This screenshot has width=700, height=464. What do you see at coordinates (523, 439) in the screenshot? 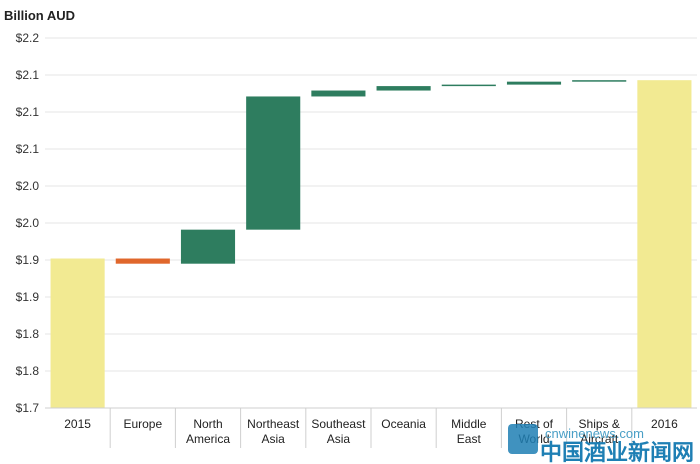
I see `watermark-logo-icon` at bounding box center [523, 439].